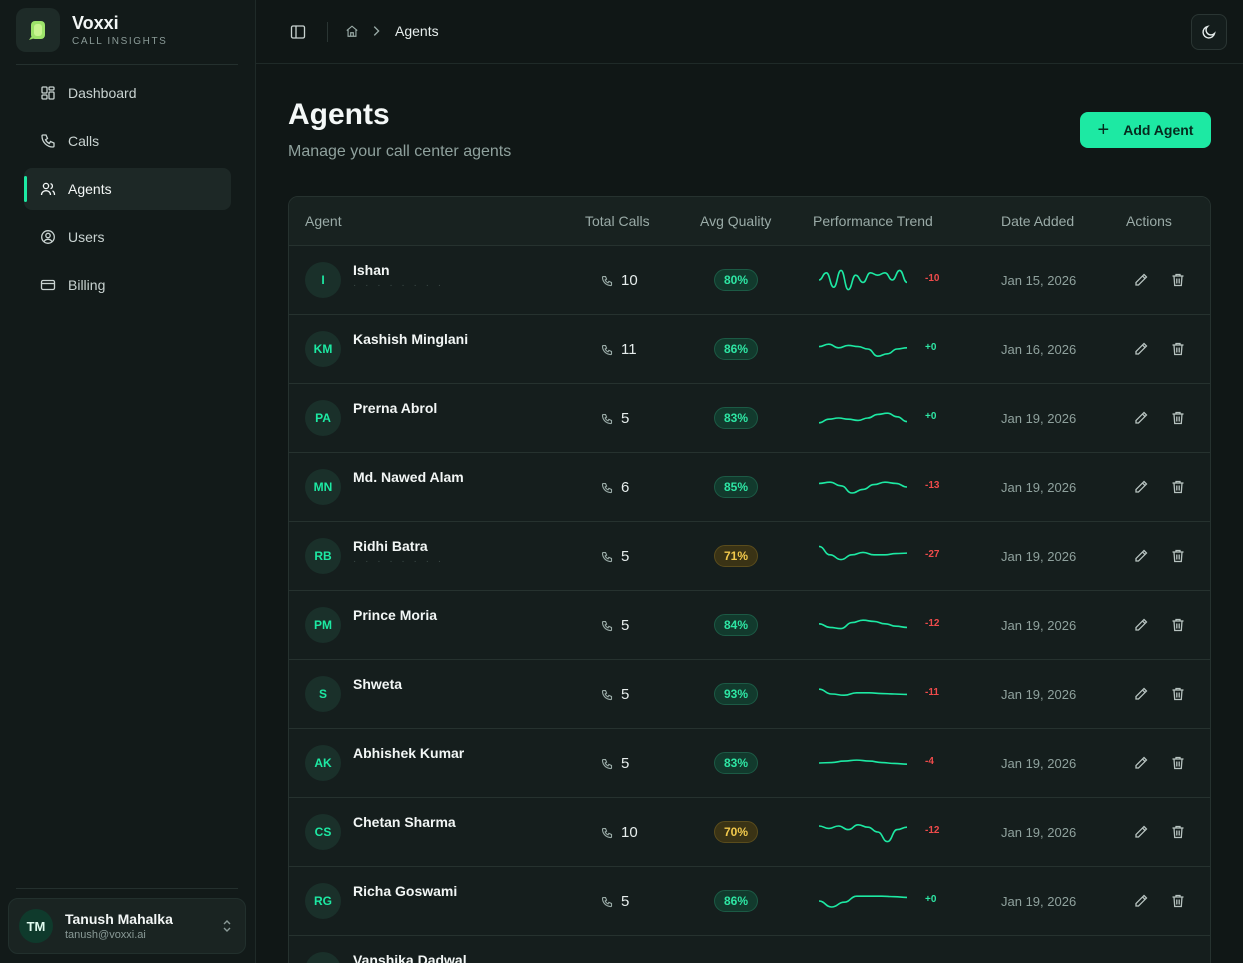 Image resolution: width=1243 pixels, height=963 pixels. What do you see at coordinates (749, 694) in the screenshot?
I see `table-row: S Shweta 5 93% -11 Jan 19, 2026` at bounding box center [749, 694].